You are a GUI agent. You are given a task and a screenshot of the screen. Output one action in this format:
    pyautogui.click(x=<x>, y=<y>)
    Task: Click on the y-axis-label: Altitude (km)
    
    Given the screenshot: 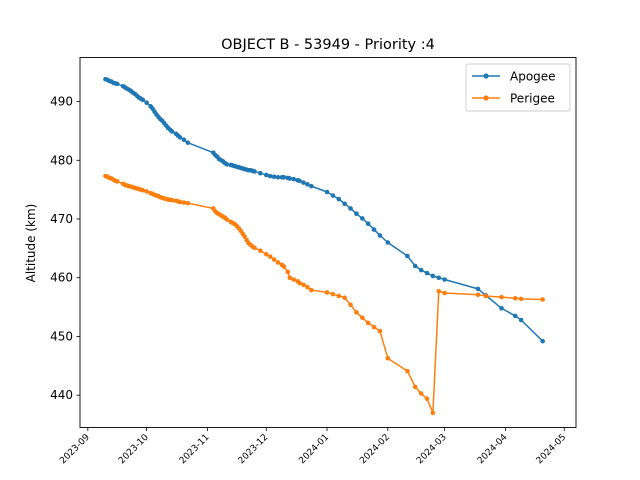 What is the action you would take?
    pyautogui.click(x=31, y=243)
    